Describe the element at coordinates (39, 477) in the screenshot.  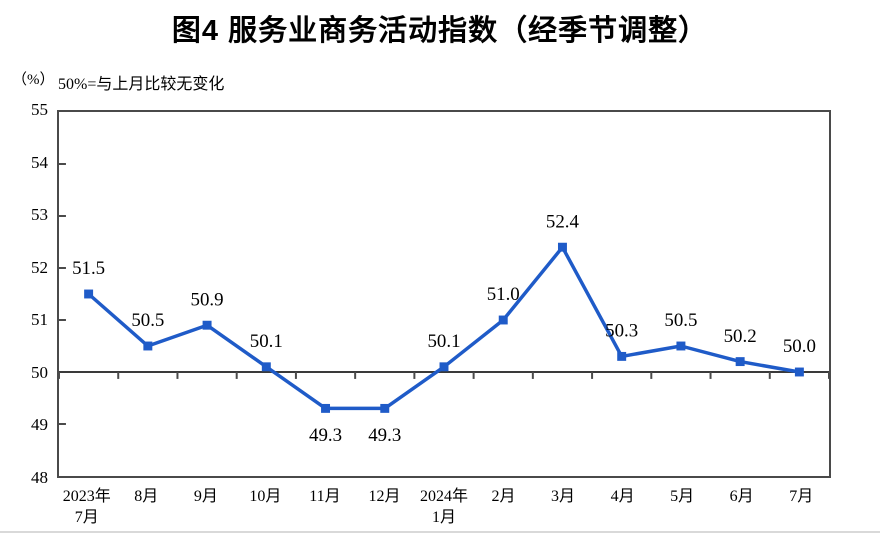
I see `y-axis-tick-label: 48` at that location.